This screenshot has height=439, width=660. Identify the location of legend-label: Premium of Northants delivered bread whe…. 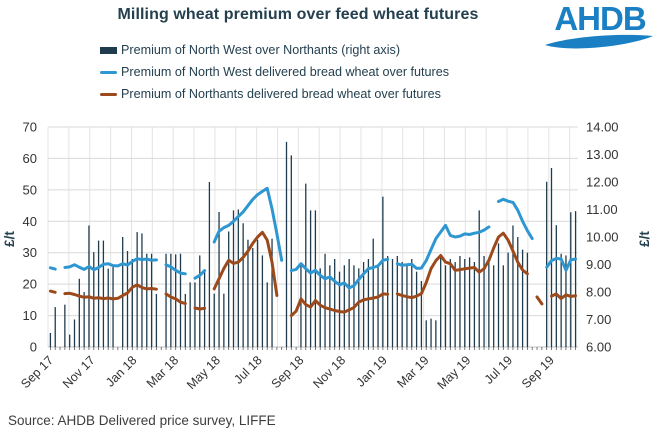
(281, 94).